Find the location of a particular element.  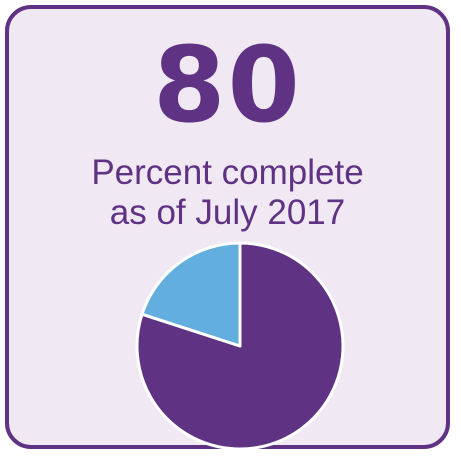

caption-line-1: Percent complete is located at coordinates (227, 172).